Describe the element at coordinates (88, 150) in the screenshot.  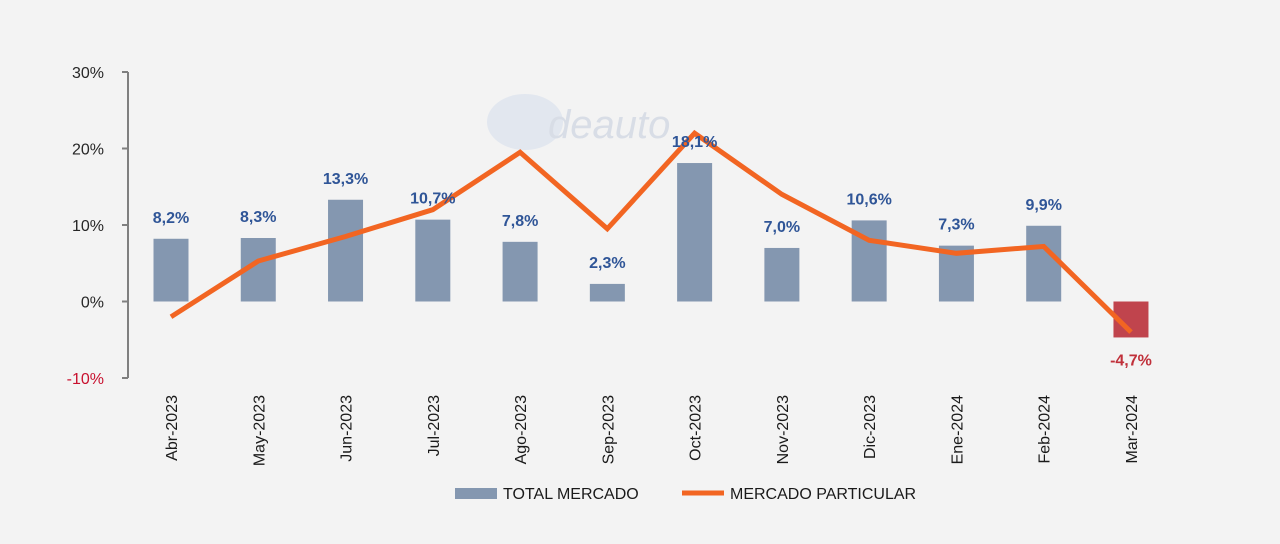
I see `y-tick-label: 20%` at that location.